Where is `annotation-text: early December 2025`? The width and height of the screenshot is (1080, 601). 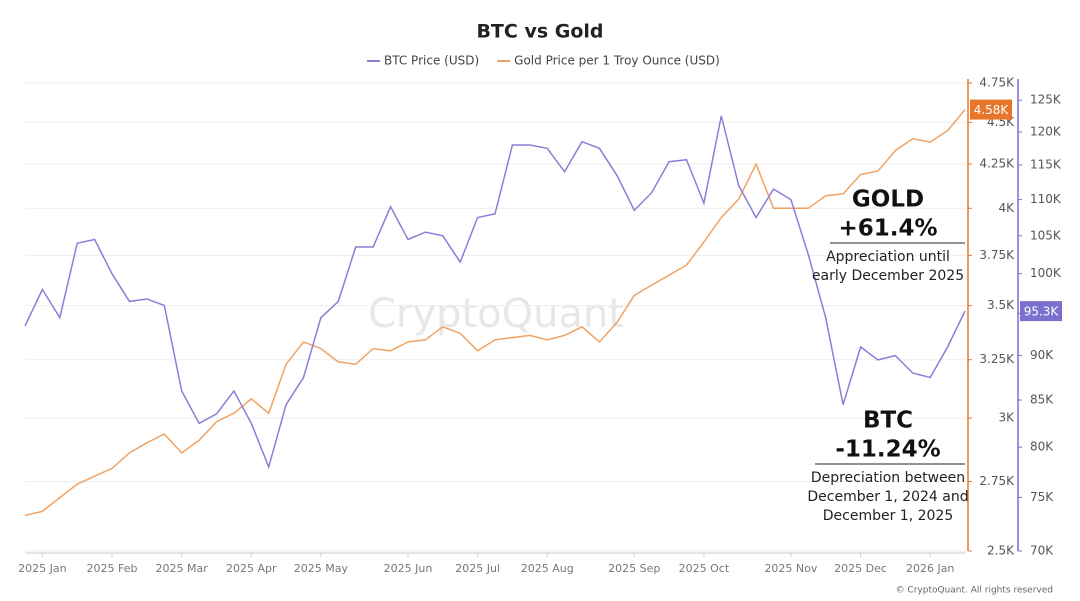
annotation-text: early December 2025 is located at coordinates (888, 276).